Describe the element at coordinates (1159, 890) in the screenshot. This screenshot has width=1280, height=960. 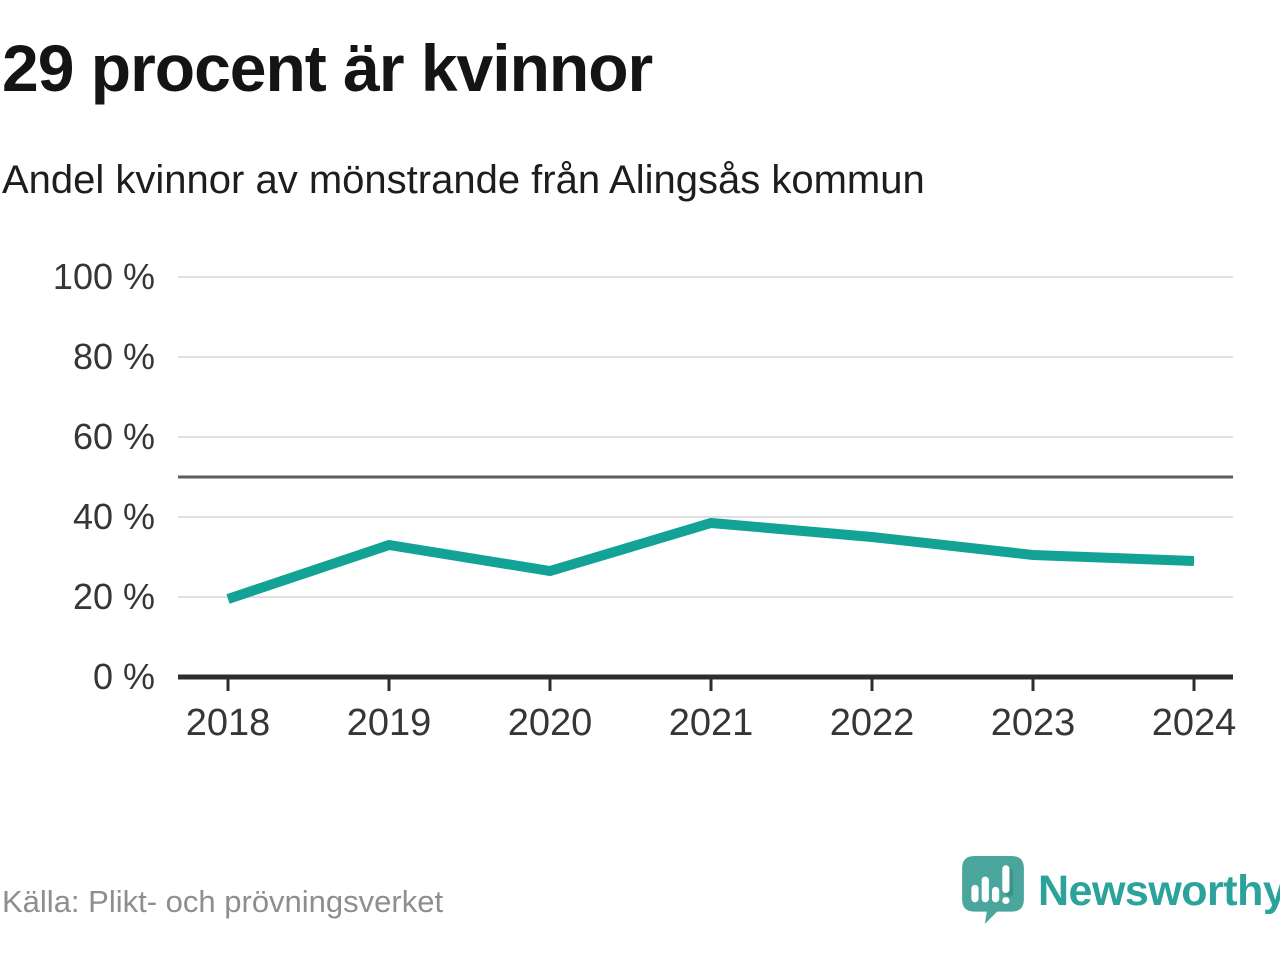
I see `newsworthy-logo-text: Newsworthy` at that location.